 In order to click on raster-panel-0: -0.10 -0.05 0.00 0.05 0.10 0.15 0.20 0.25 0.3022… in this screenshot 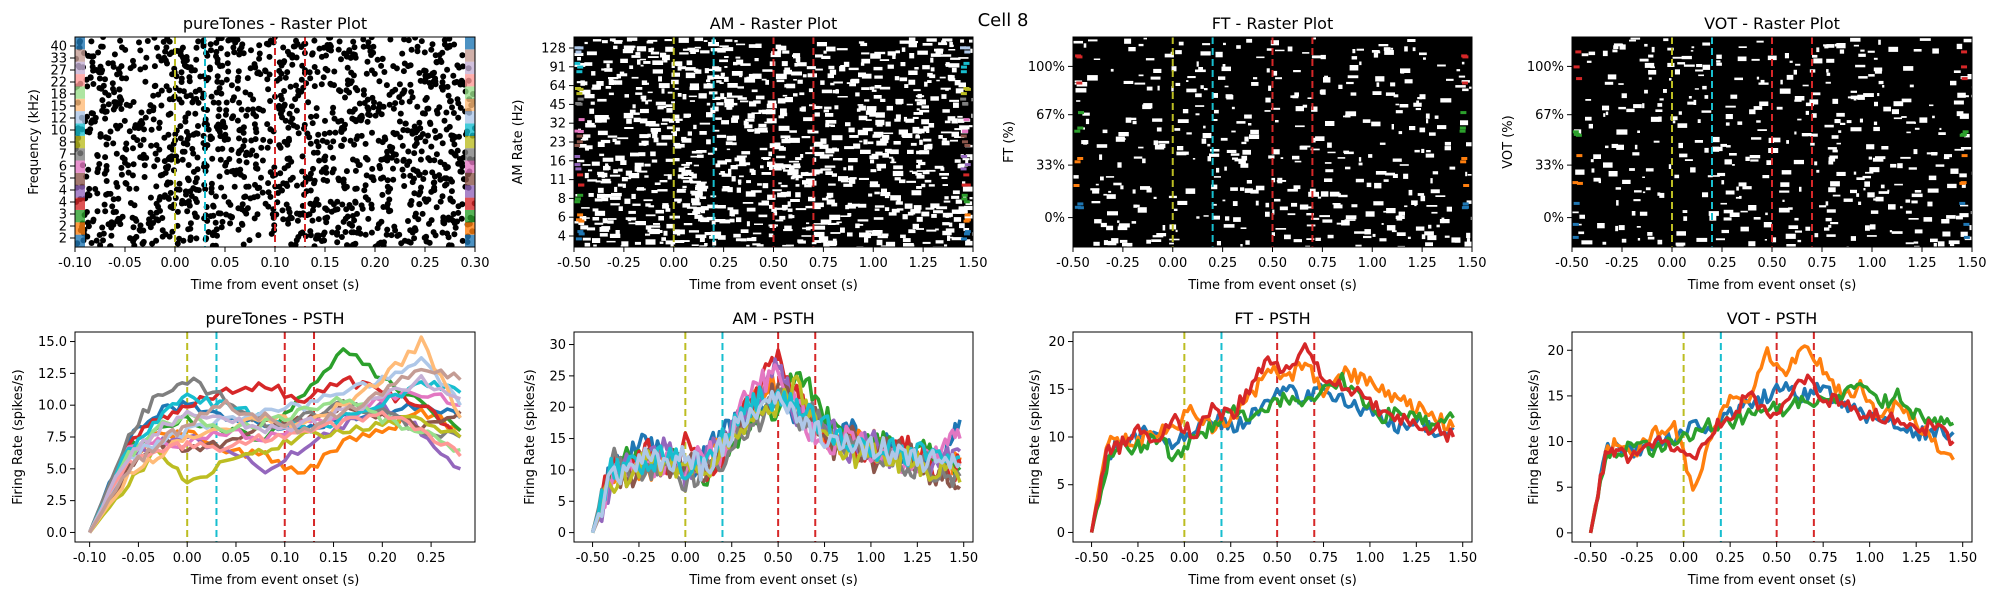, I will do `click(258, 153)`.